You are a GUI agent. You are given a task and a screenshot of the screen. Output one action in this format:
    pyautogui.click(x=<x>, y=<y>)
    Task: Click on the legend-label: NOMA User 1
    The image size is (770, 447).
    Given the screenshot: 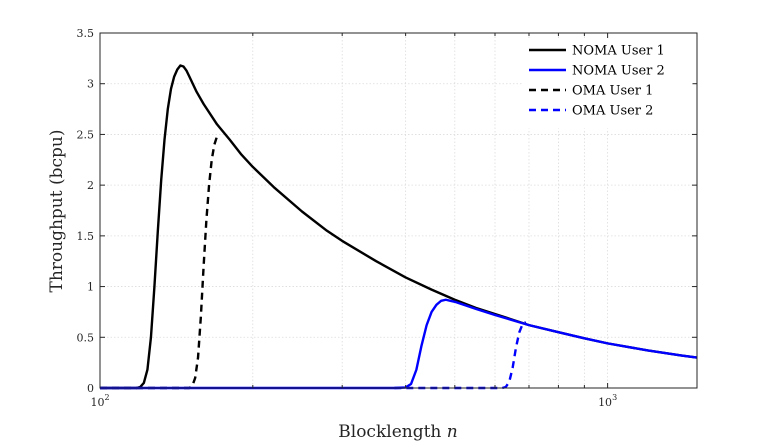 What is the action you would take?
    pyautogui.click(x=618, y=51)
    